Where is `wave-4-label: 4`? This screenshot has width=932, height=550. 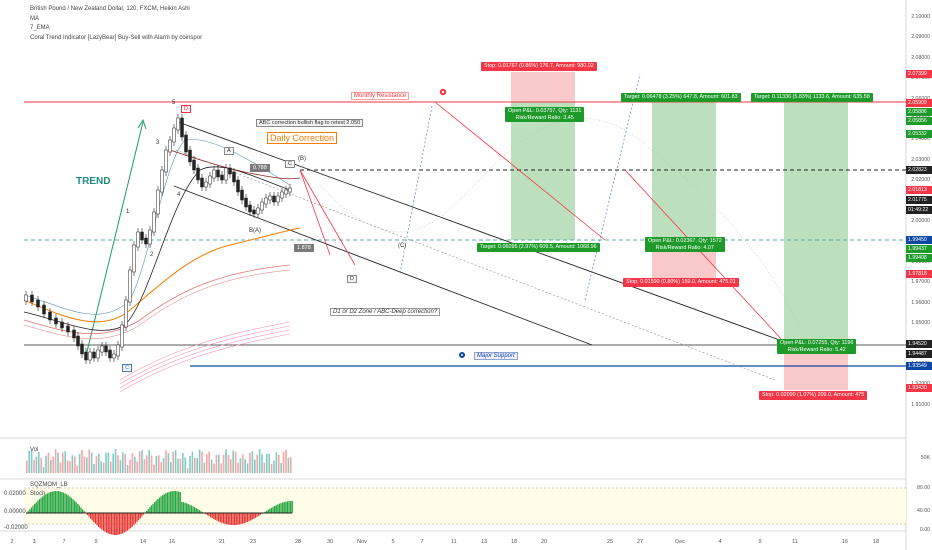 wave-4-label: 4 is located at coordinates (179, 195).